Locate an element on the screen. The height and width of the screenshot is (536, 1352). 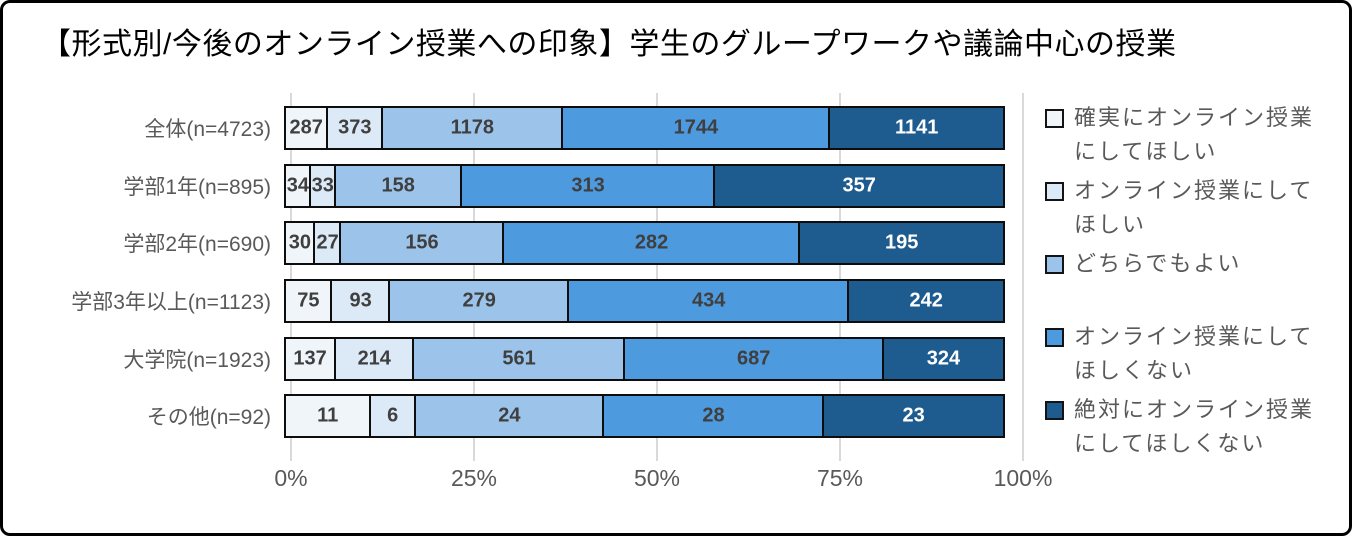
segment-value-label: 158 is located at coordinates (398, 185).